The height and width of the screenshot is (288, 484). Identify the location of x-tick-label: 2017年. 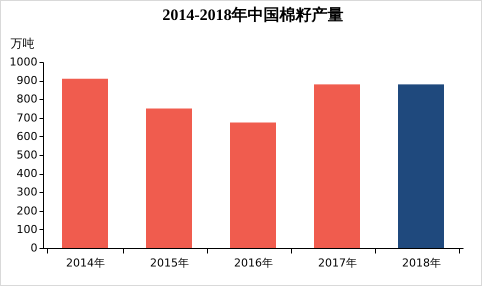
(337, 263).